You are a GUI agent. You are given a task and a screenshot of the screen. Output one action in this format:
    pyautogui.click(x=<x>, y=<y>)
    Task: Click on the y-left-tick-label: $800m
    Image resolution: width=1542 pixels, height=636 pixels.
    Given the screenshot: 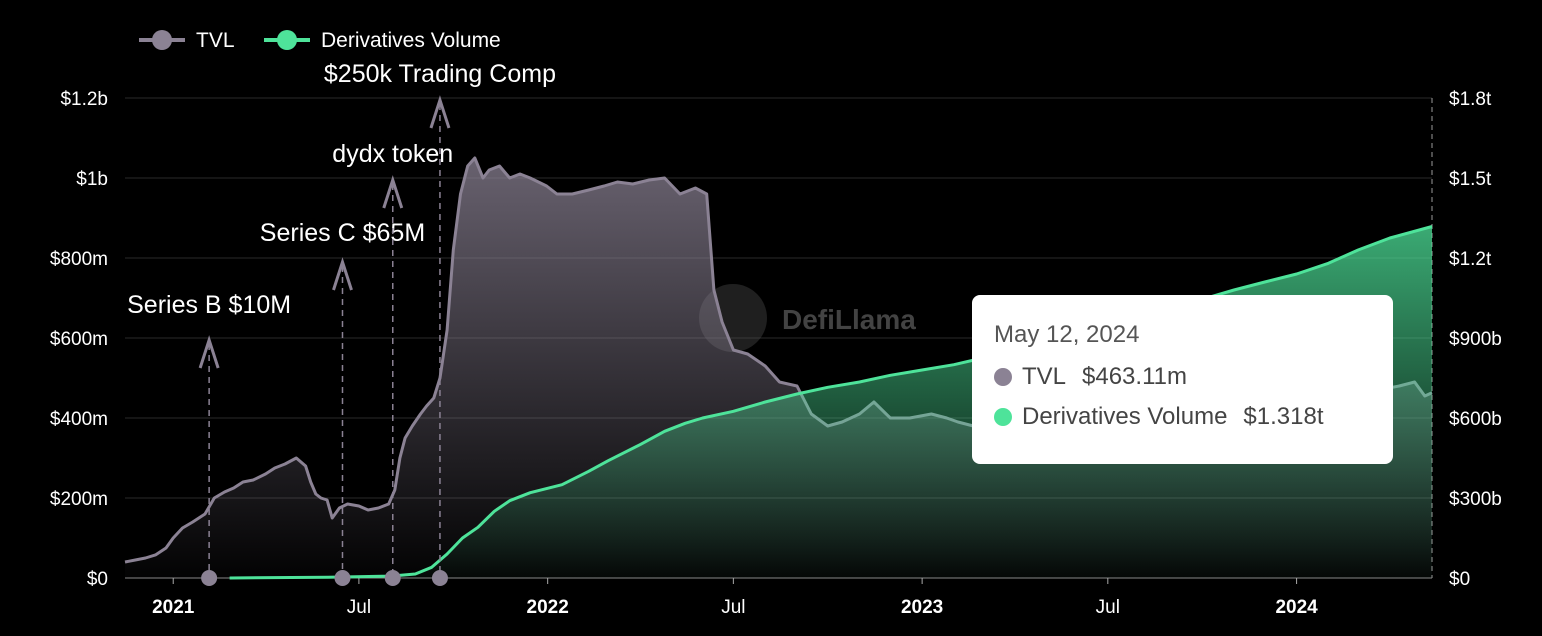 What is the action you would take?
    pyautogui.click(x=79, y=259)
    